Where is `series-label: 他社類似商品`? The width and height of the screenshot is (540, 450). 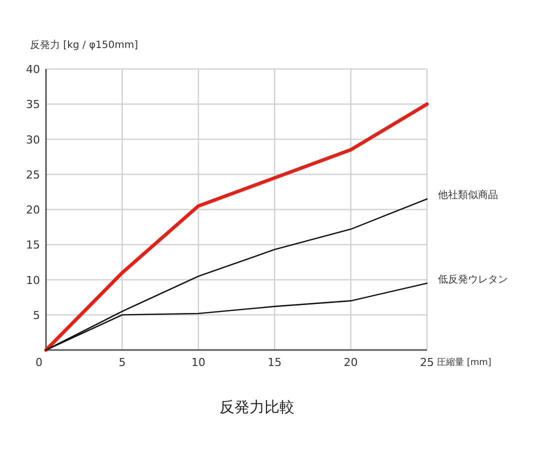
series-label: 他社類似商品 is located at coordinates (468, 194).